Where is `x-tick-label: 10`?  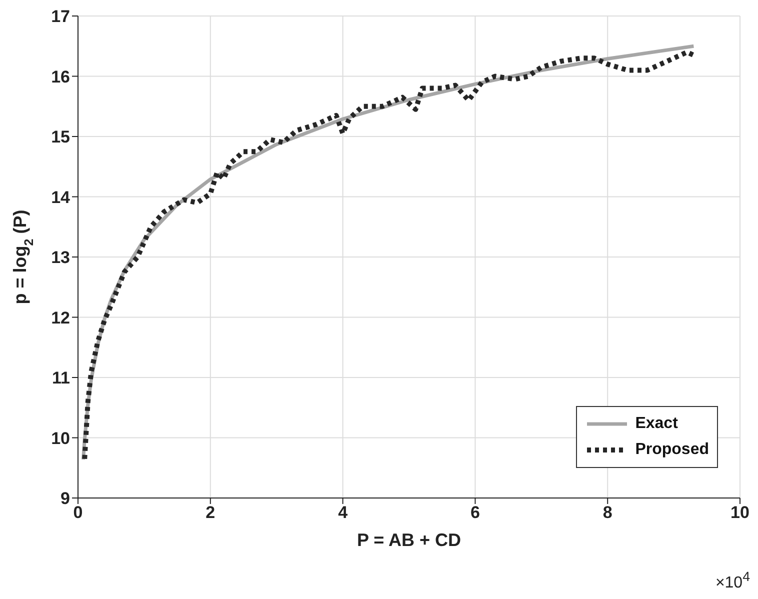 x-tick-label: 10 is located at coordinates (740, 512).